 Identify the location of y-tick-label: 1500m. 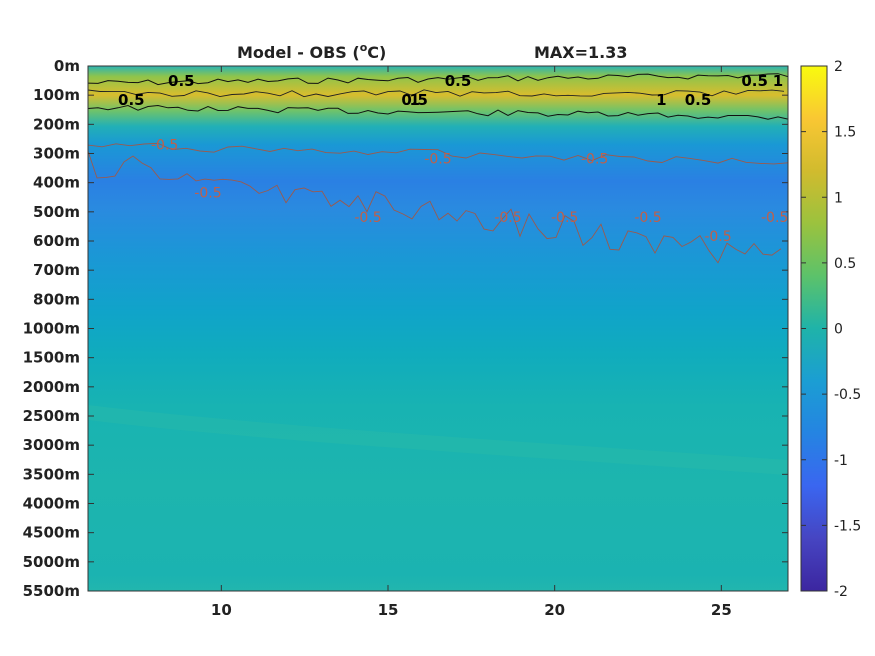
(51, 358).